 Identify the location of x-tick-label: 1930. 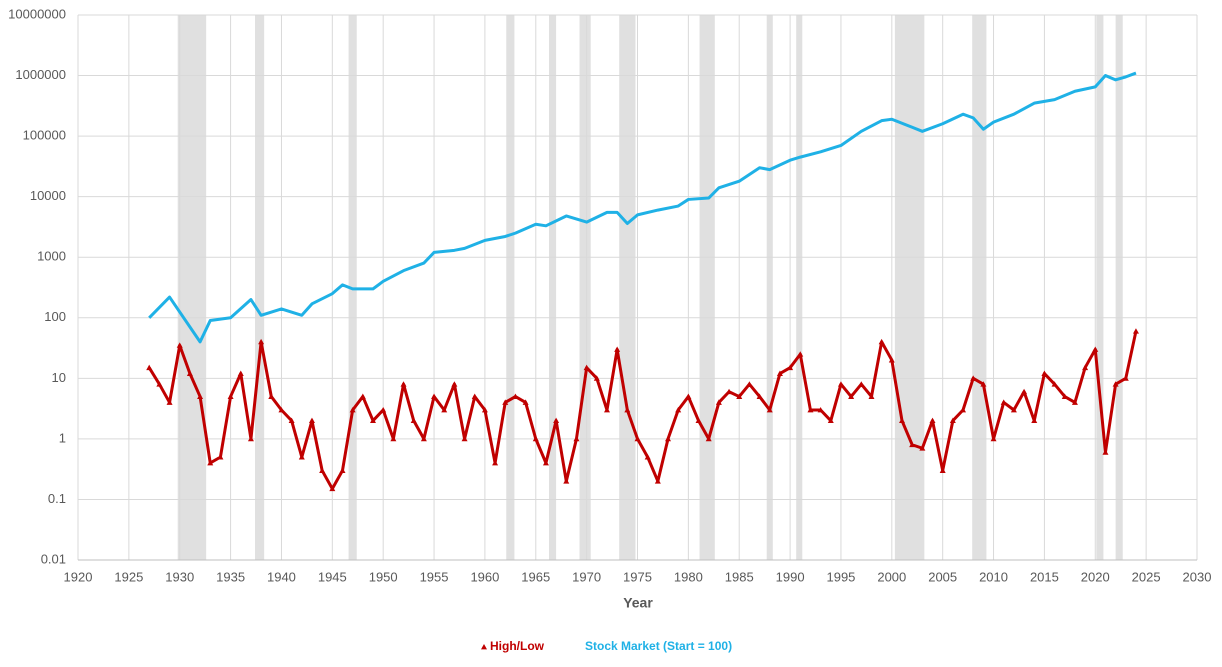
(179, 576).